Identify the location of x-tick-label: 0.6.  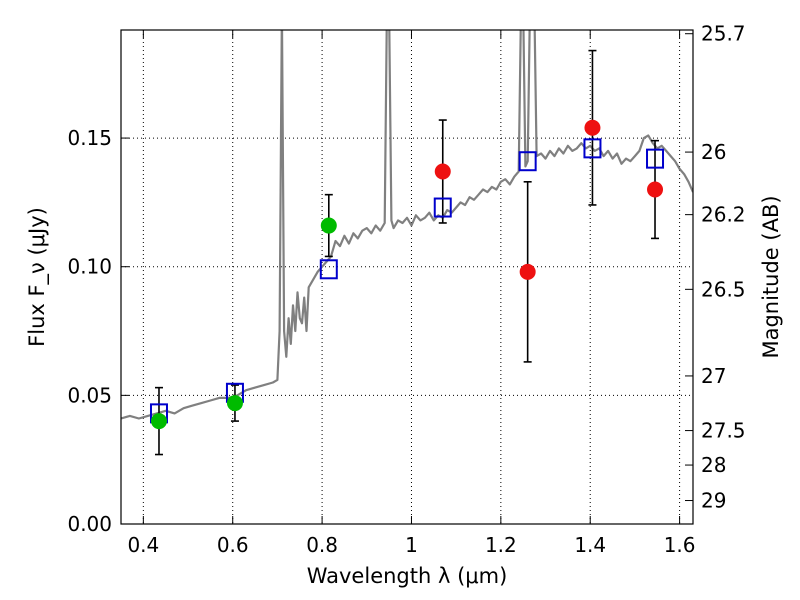
(233, 545).